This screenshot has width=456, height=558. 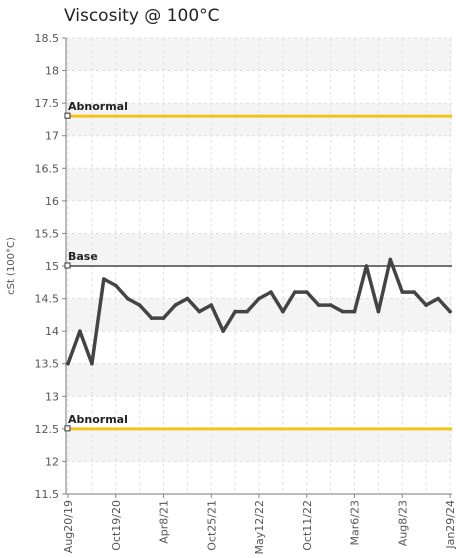 What do you see at coordinates (52, 331) in the screenshot?
I see `y-tick-label: 14` at bounding box center [52, 331].